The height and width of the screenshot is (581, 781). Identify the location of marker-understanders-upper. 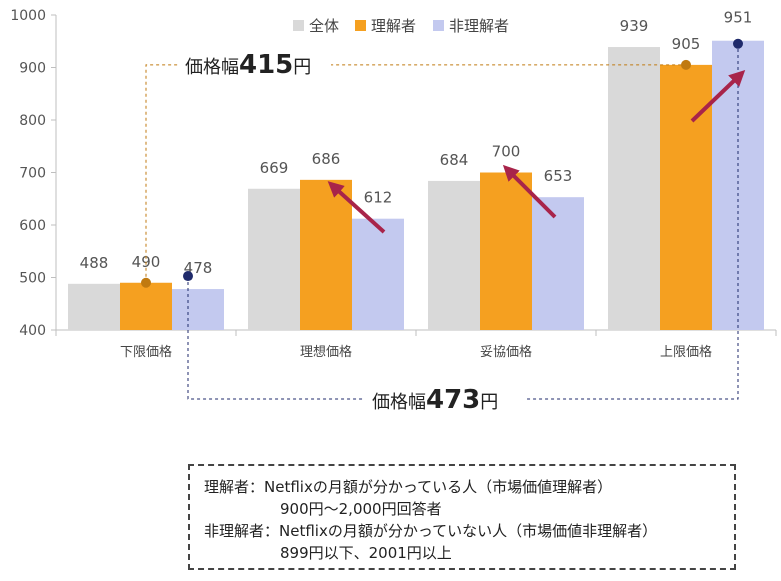
(686, 64).